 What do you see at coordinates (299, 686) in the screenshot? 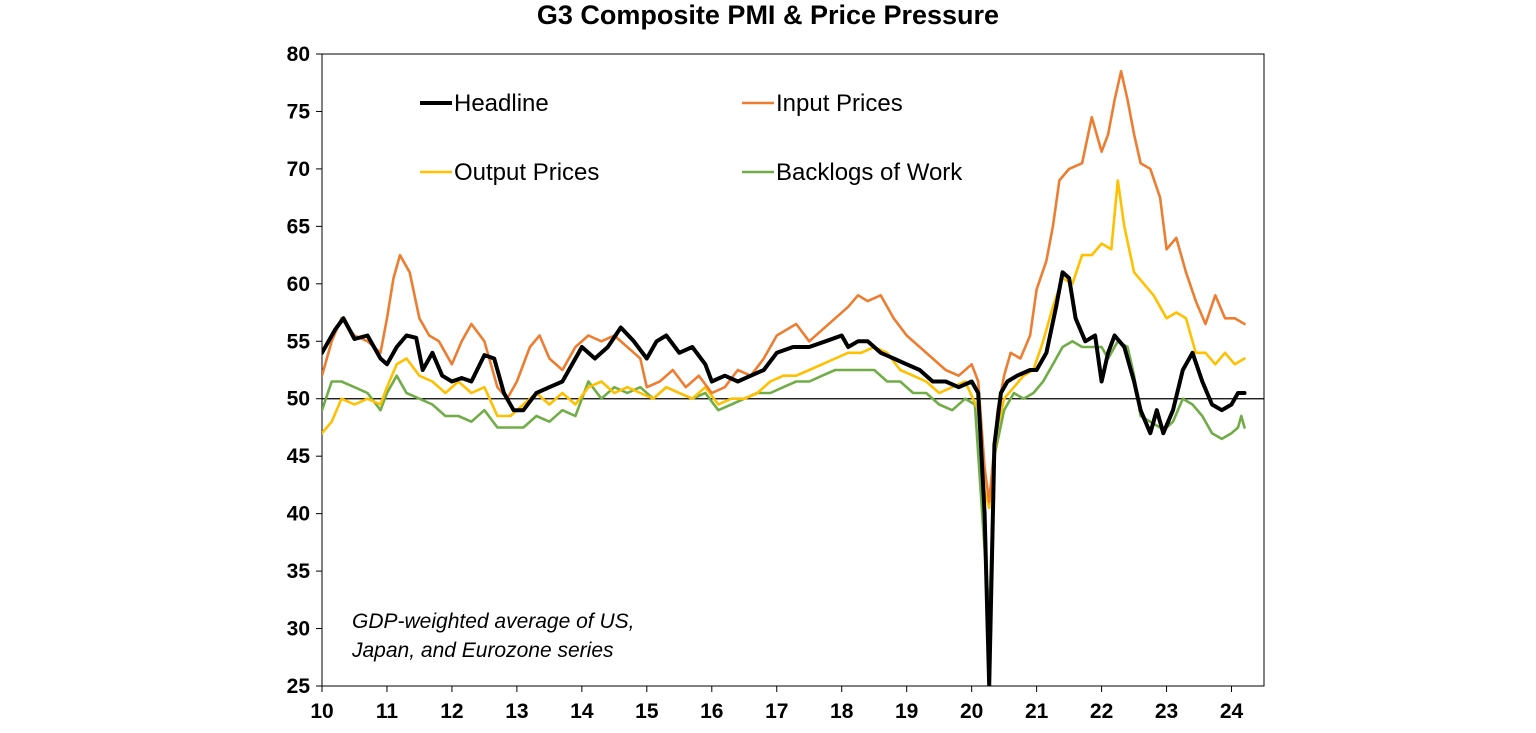
I see `y-tick-label: 25` at bounding box center [299, 686].